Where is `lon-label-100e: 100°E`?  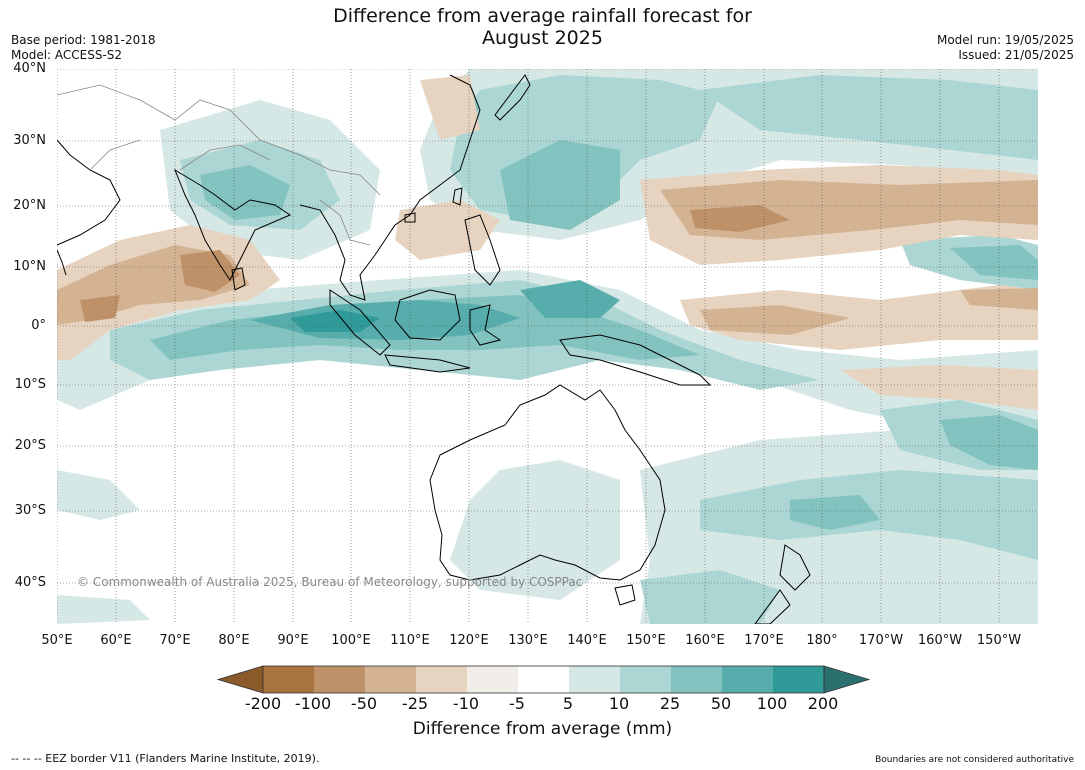
lon-label-100e: 100°E is located at coordinates (351, 640).